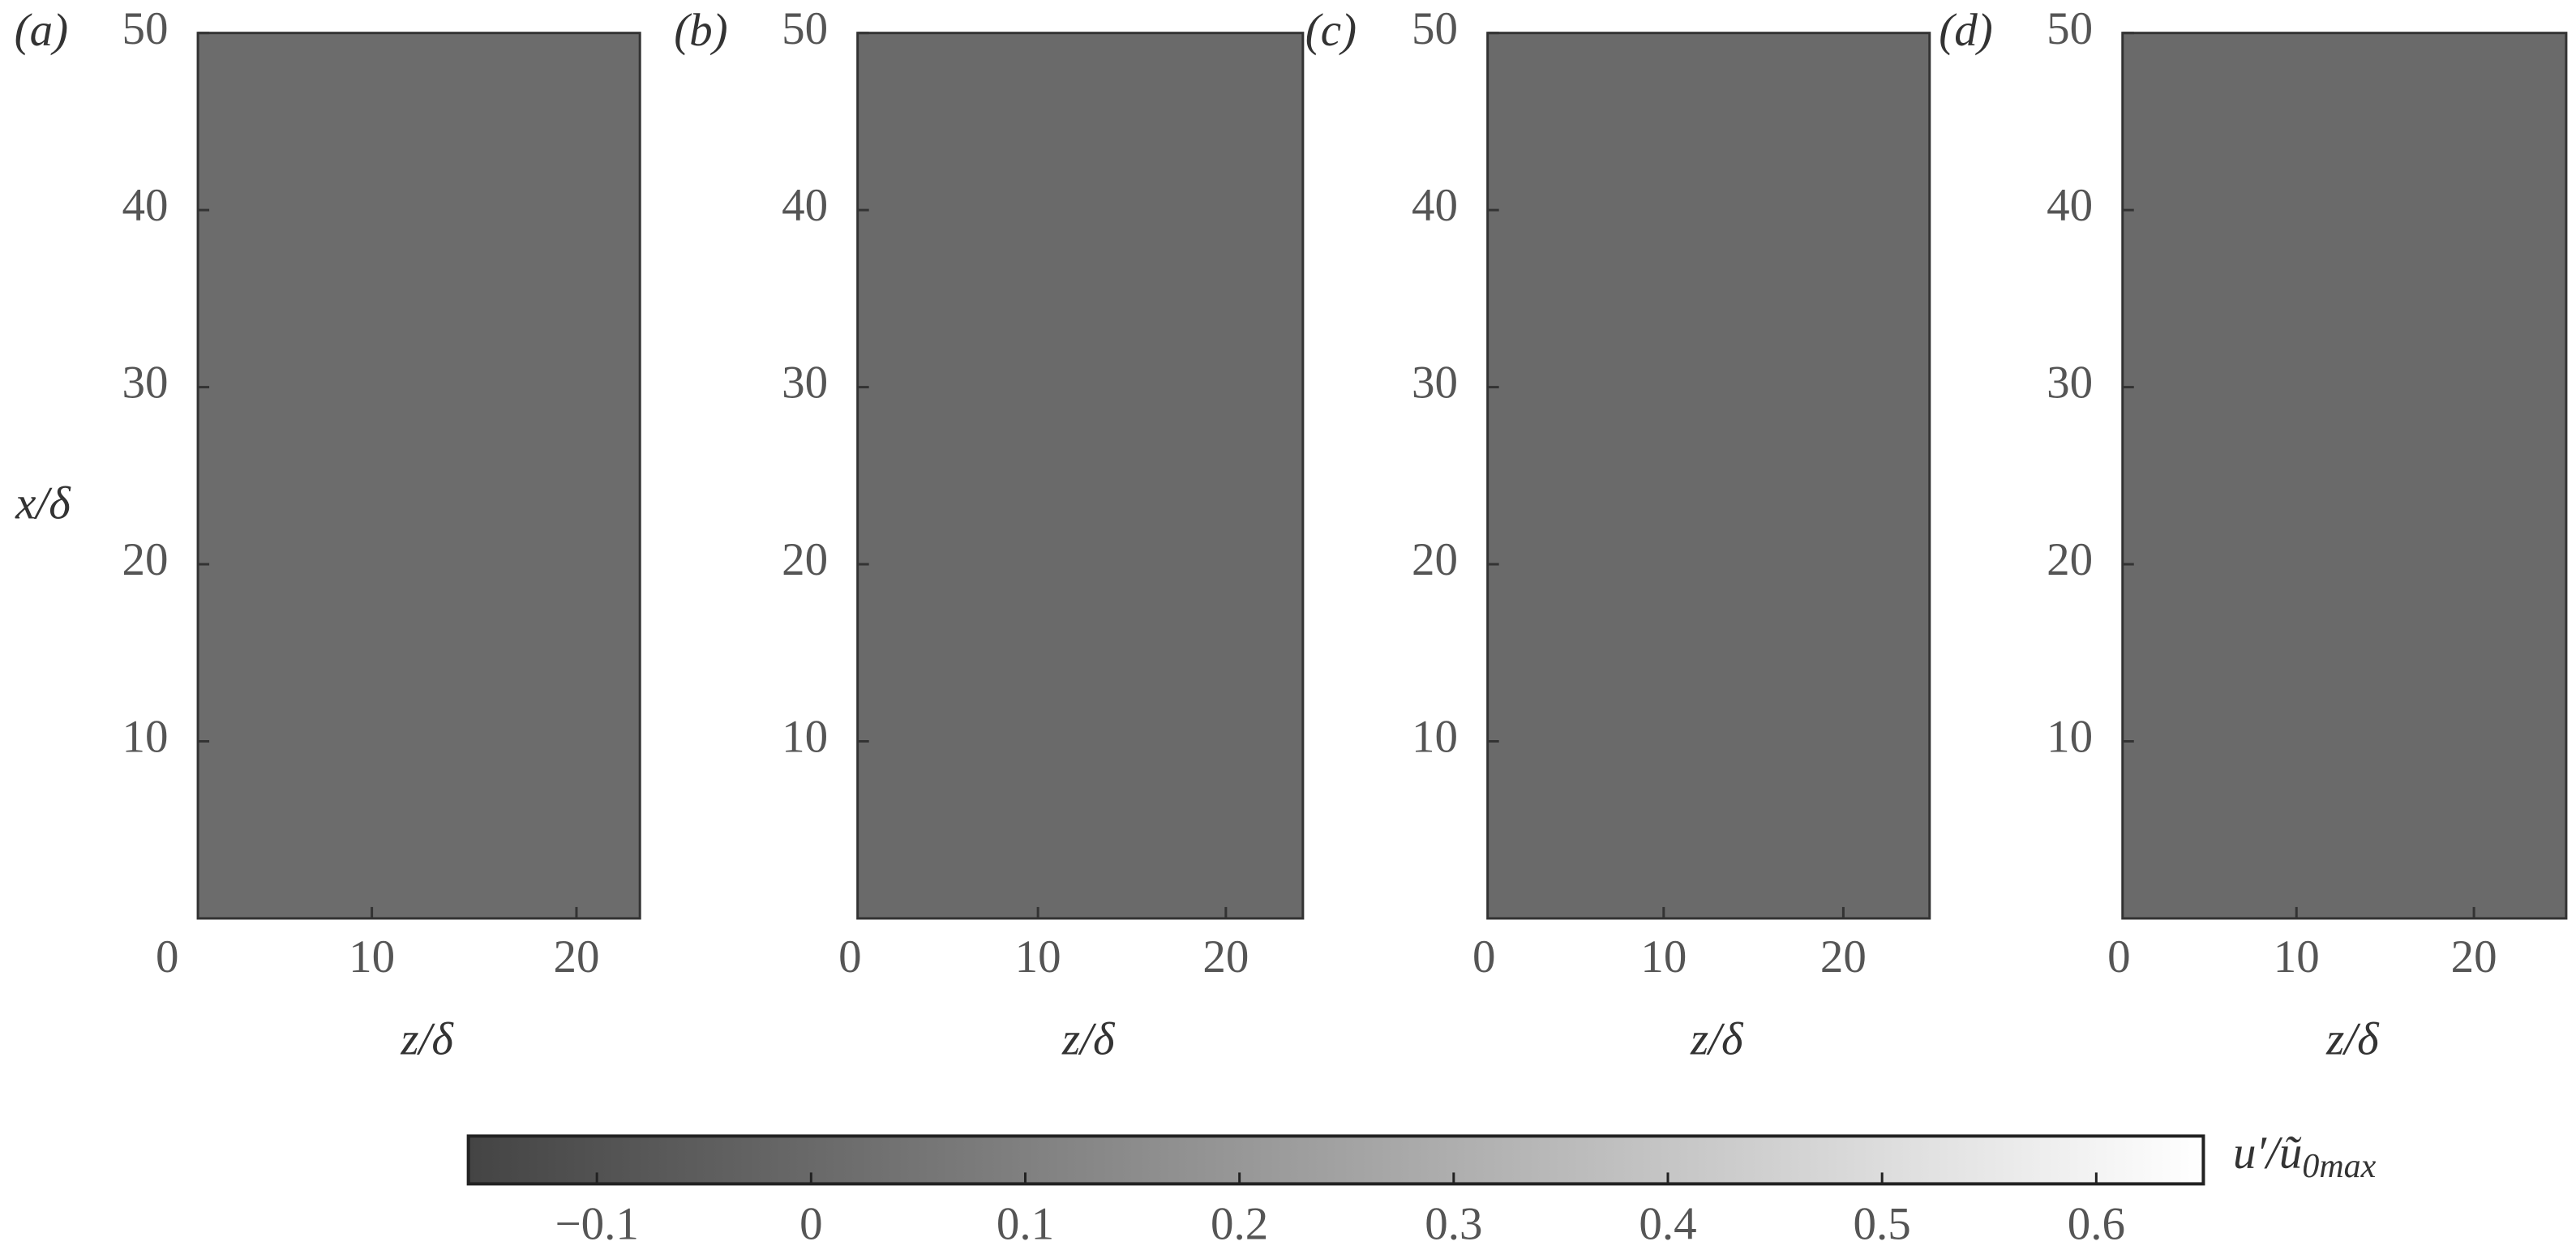 The height and width of the screenshot is (1250, 2576). I want to click on colorbar-tick-label: 0, so click(811, 1223).